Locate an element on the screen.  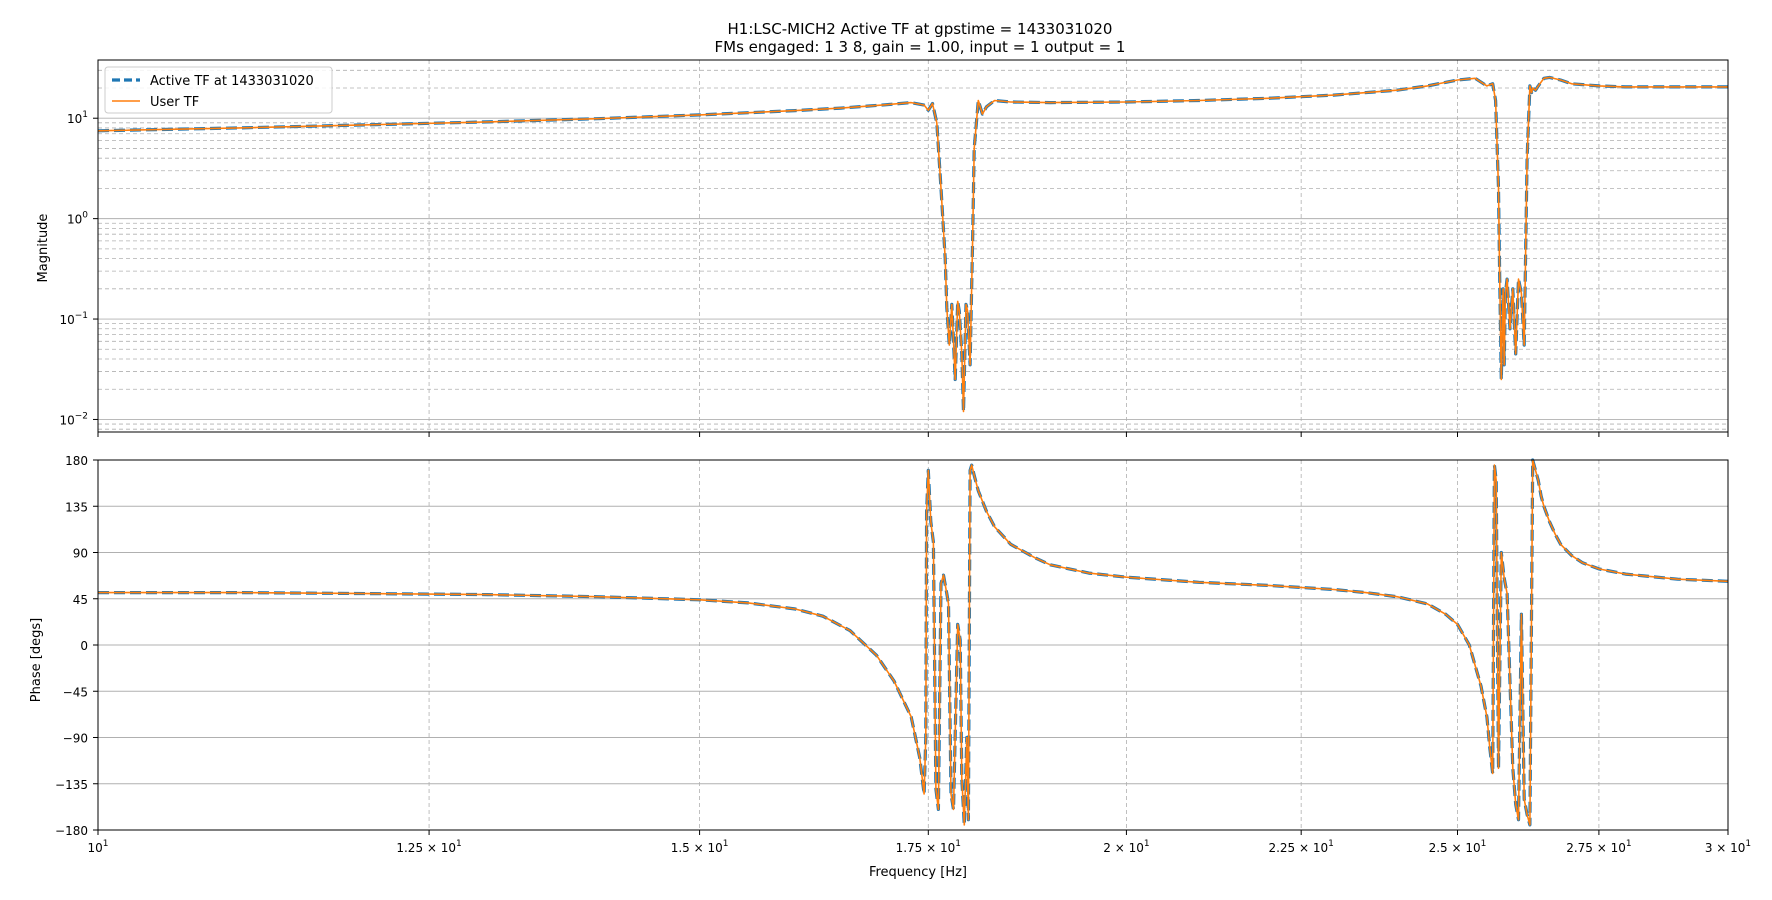
phase-y-tick-label: −45 is located at coordinates (75, 692).